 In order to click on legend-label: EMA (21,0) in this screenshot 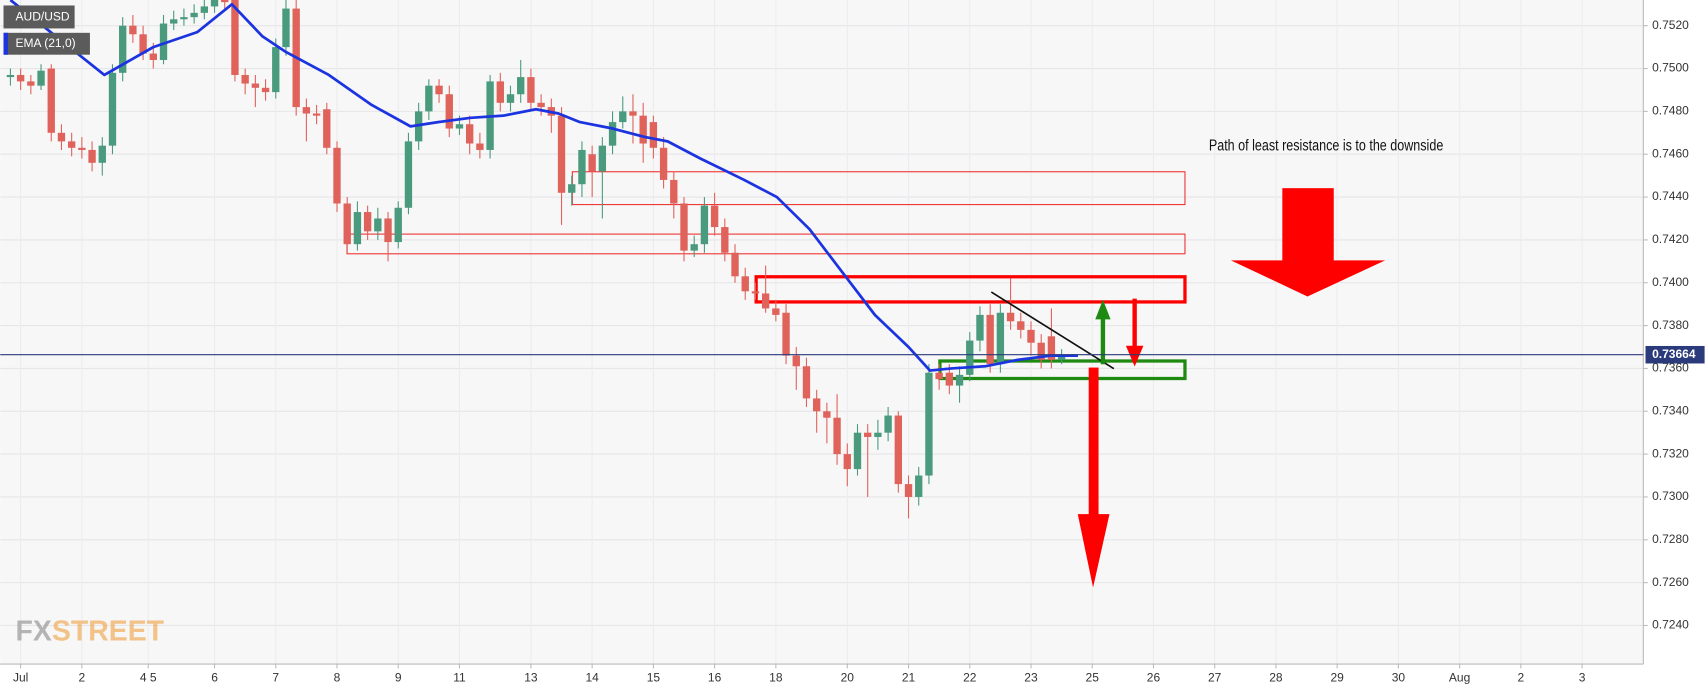, I will do `click(46, 43)`.